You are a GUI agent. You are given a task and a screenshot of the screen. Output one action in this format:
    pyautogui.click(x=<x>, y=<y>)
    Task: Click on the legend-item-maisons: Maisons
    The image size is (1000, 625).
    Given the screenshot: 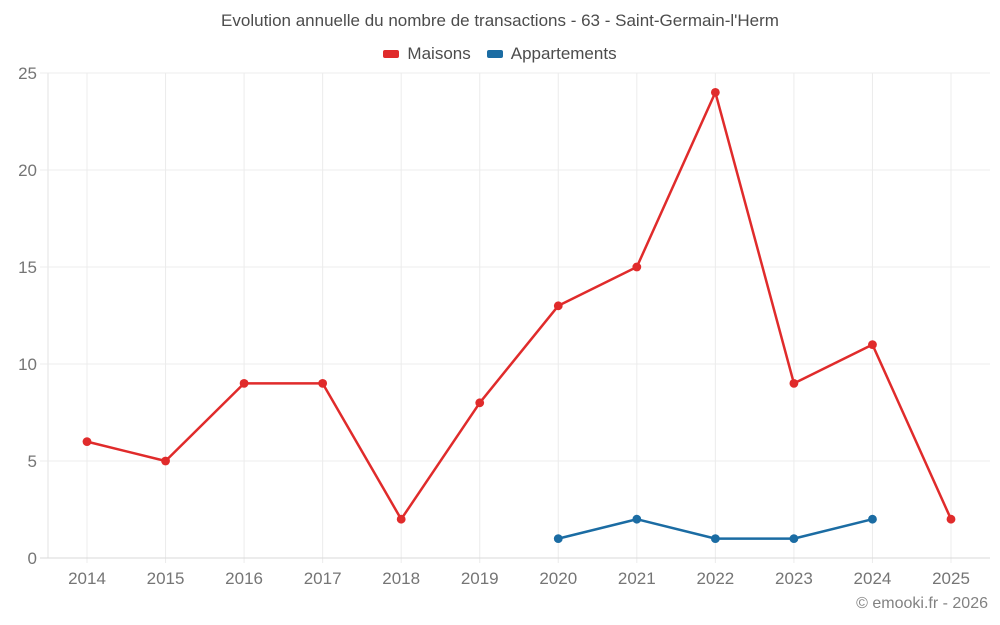 What is the action you would take?
    pyautogui.click(x=427, y=54)
    